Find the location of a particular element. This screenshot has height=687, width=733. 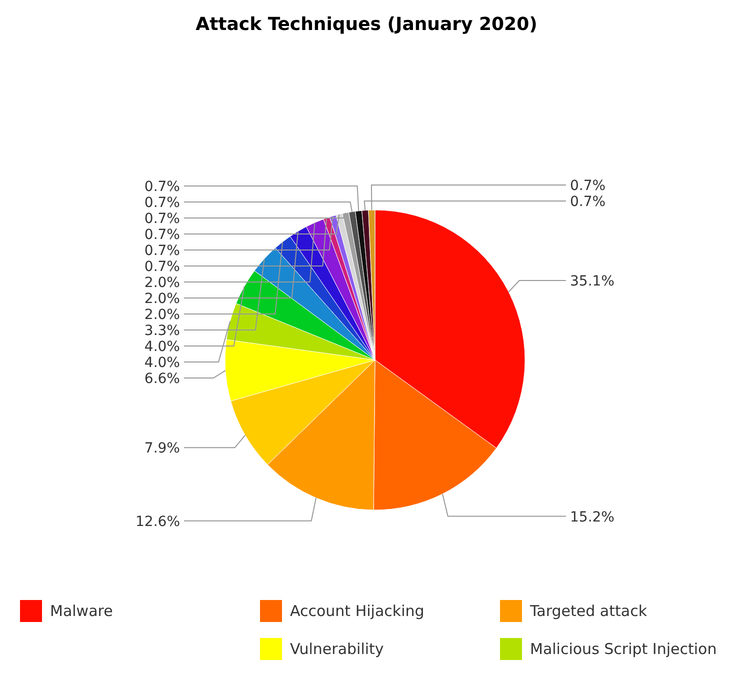

data-label: 15.2% is located at coordinates (592, 517).